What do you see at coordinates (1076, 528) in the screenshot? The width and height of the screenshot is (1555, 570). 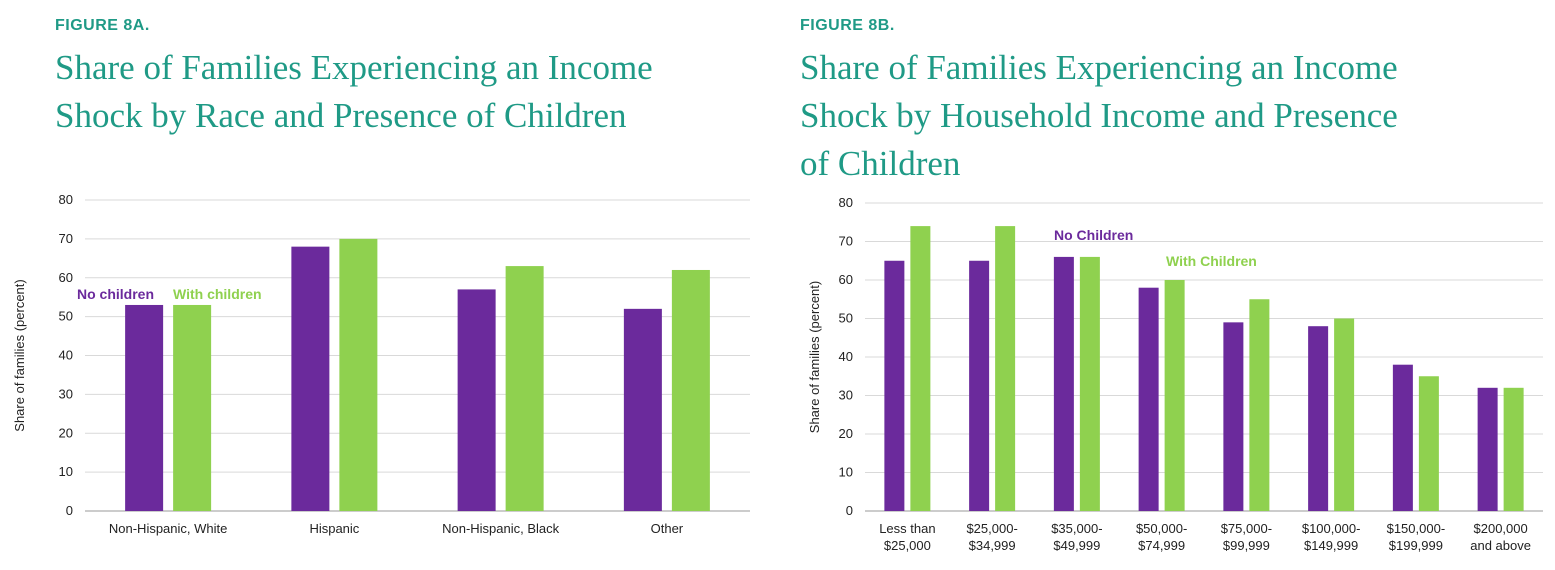 I see `x-category-label: $35,000-` at bounding box center [1076, 528].